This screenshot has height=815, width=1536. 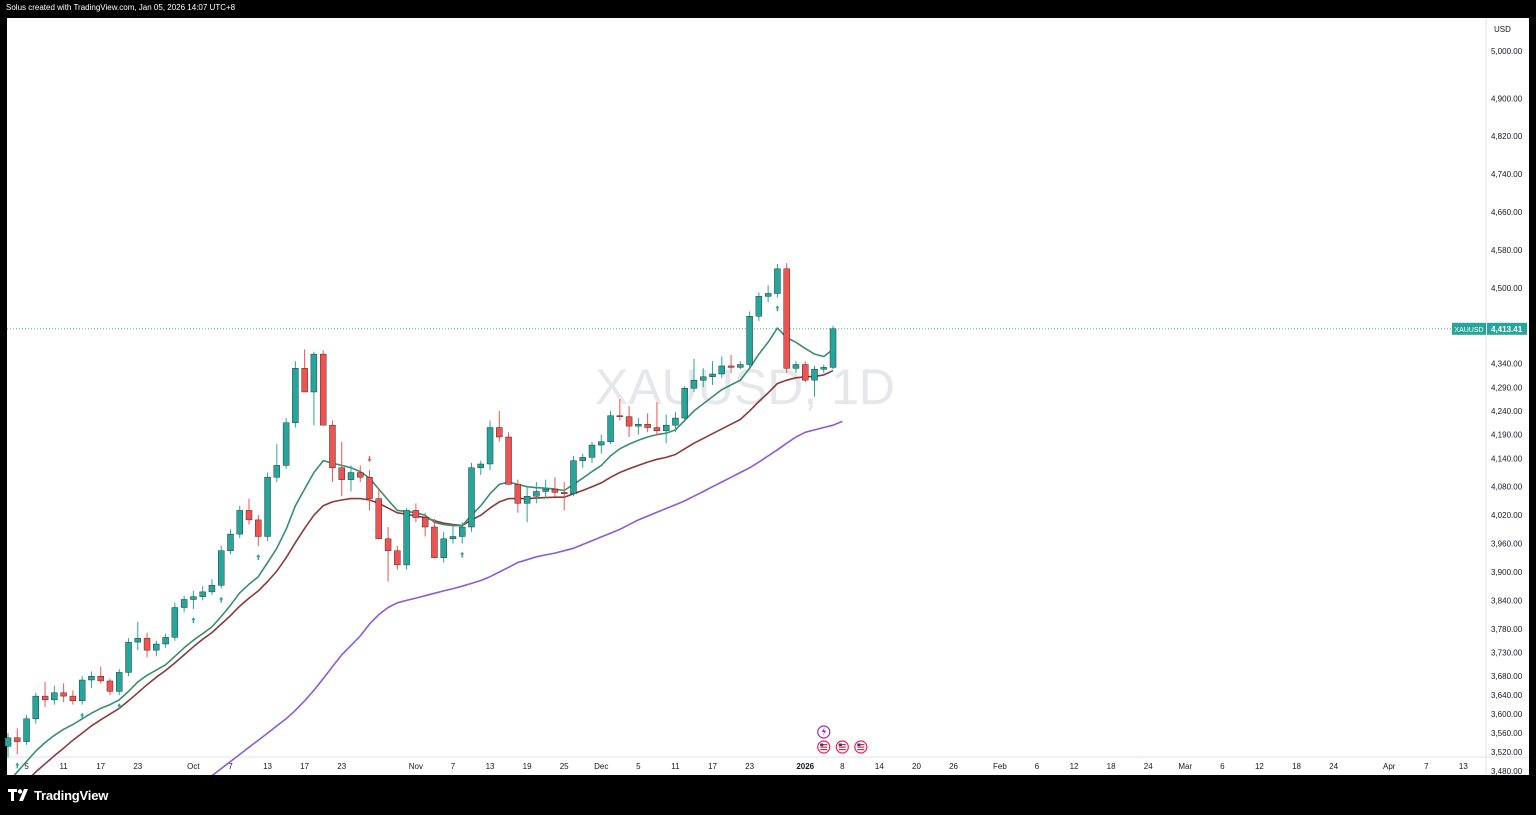 I want to click on x-tick-label: 13, so click(x=490, y=766).